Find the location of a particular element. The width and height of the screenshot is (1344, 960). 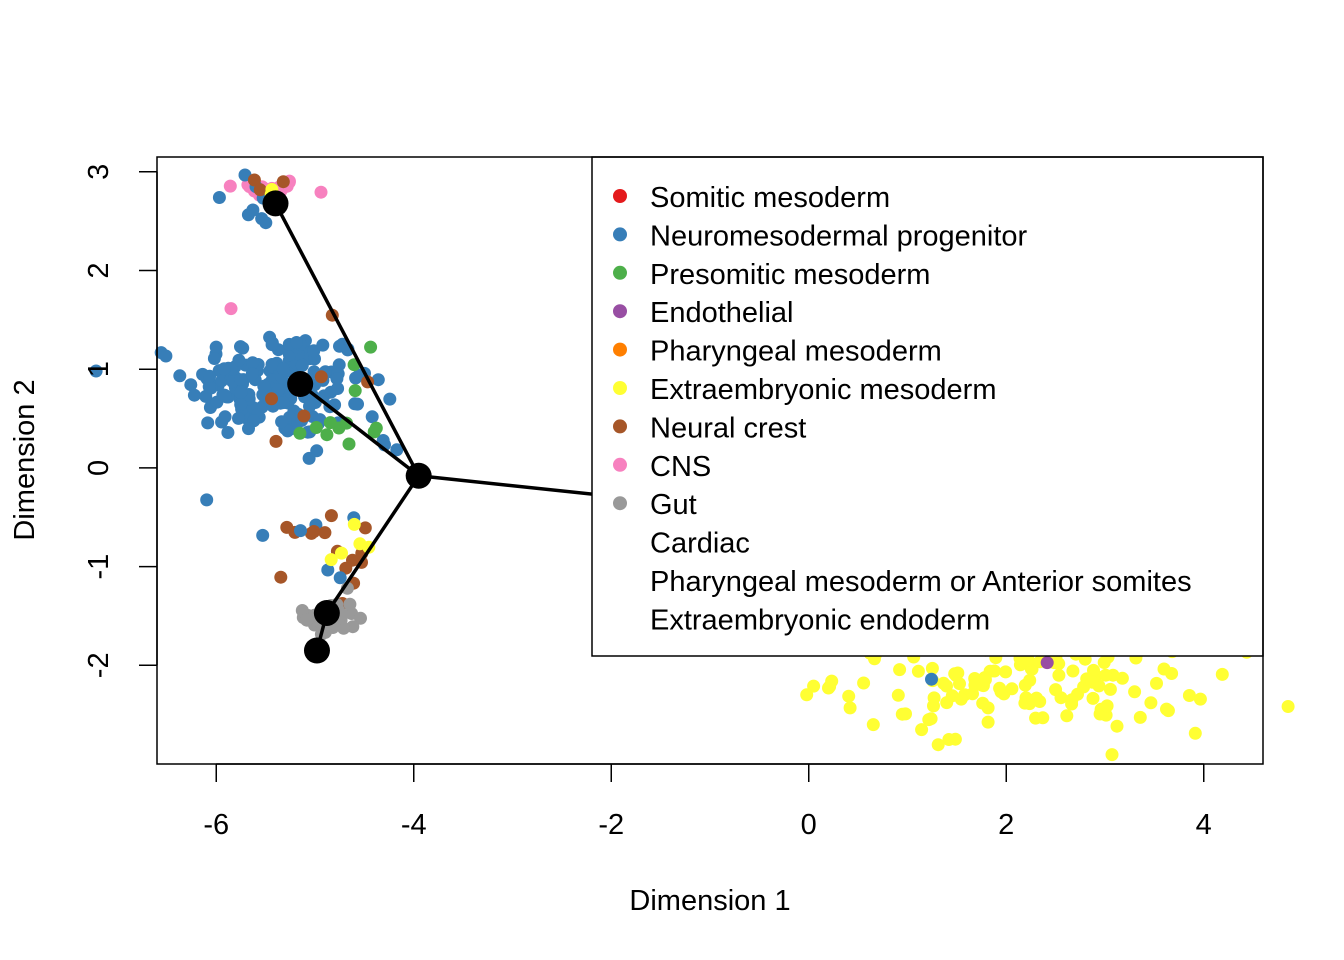

legend-label: Cardiac is located at coordinates (700, 544).